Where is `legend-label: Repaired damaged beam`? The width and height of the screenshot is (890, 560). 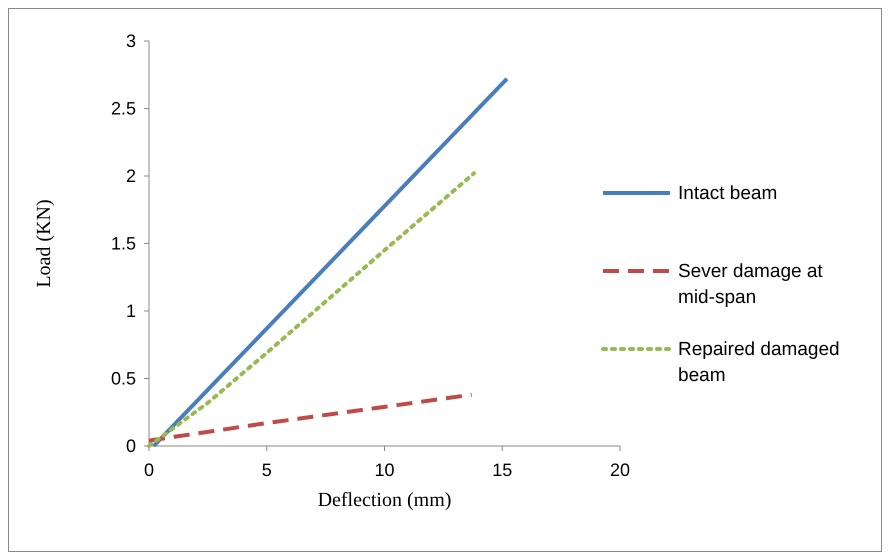
legend-label: Repaired damaged beam is located at coordinates (759, 362).